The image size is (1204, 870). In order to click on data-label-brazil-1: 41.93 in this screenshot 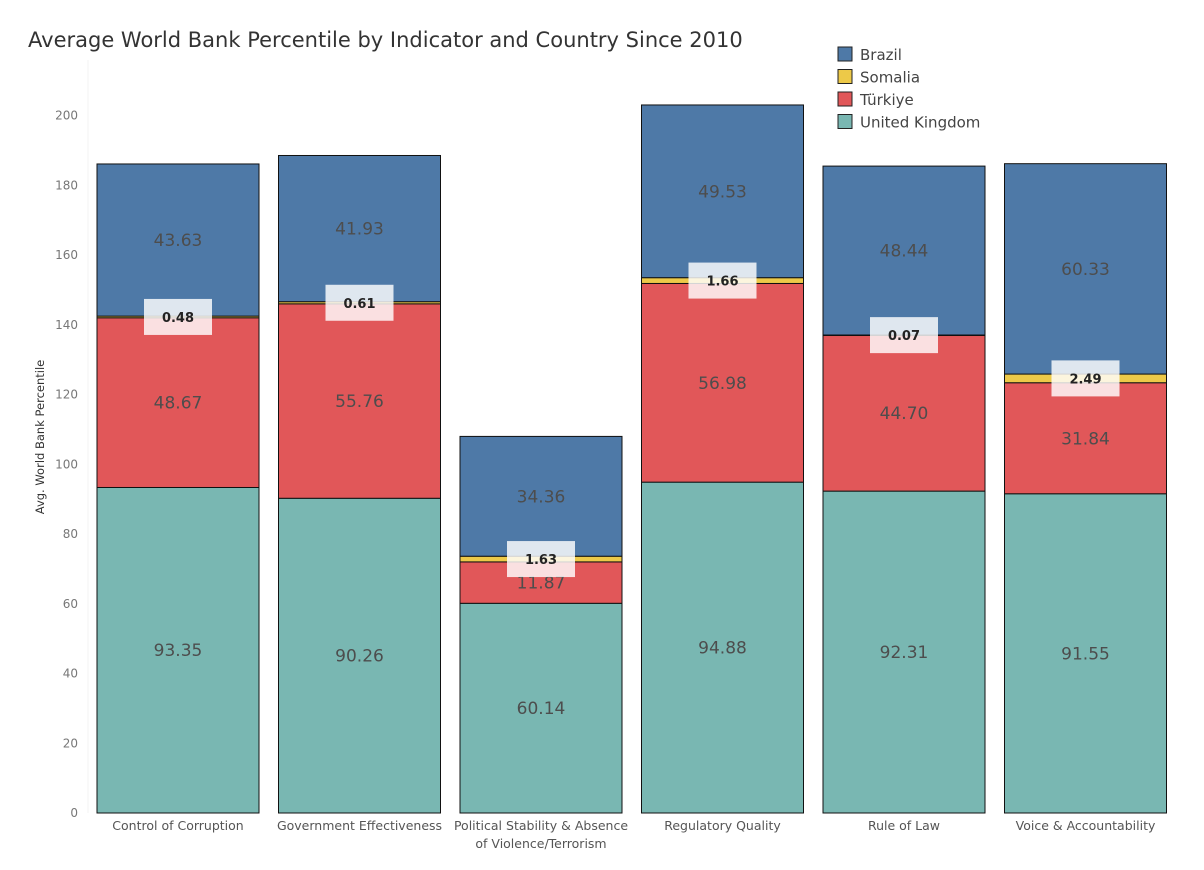, I will do `click(359, 230)`.